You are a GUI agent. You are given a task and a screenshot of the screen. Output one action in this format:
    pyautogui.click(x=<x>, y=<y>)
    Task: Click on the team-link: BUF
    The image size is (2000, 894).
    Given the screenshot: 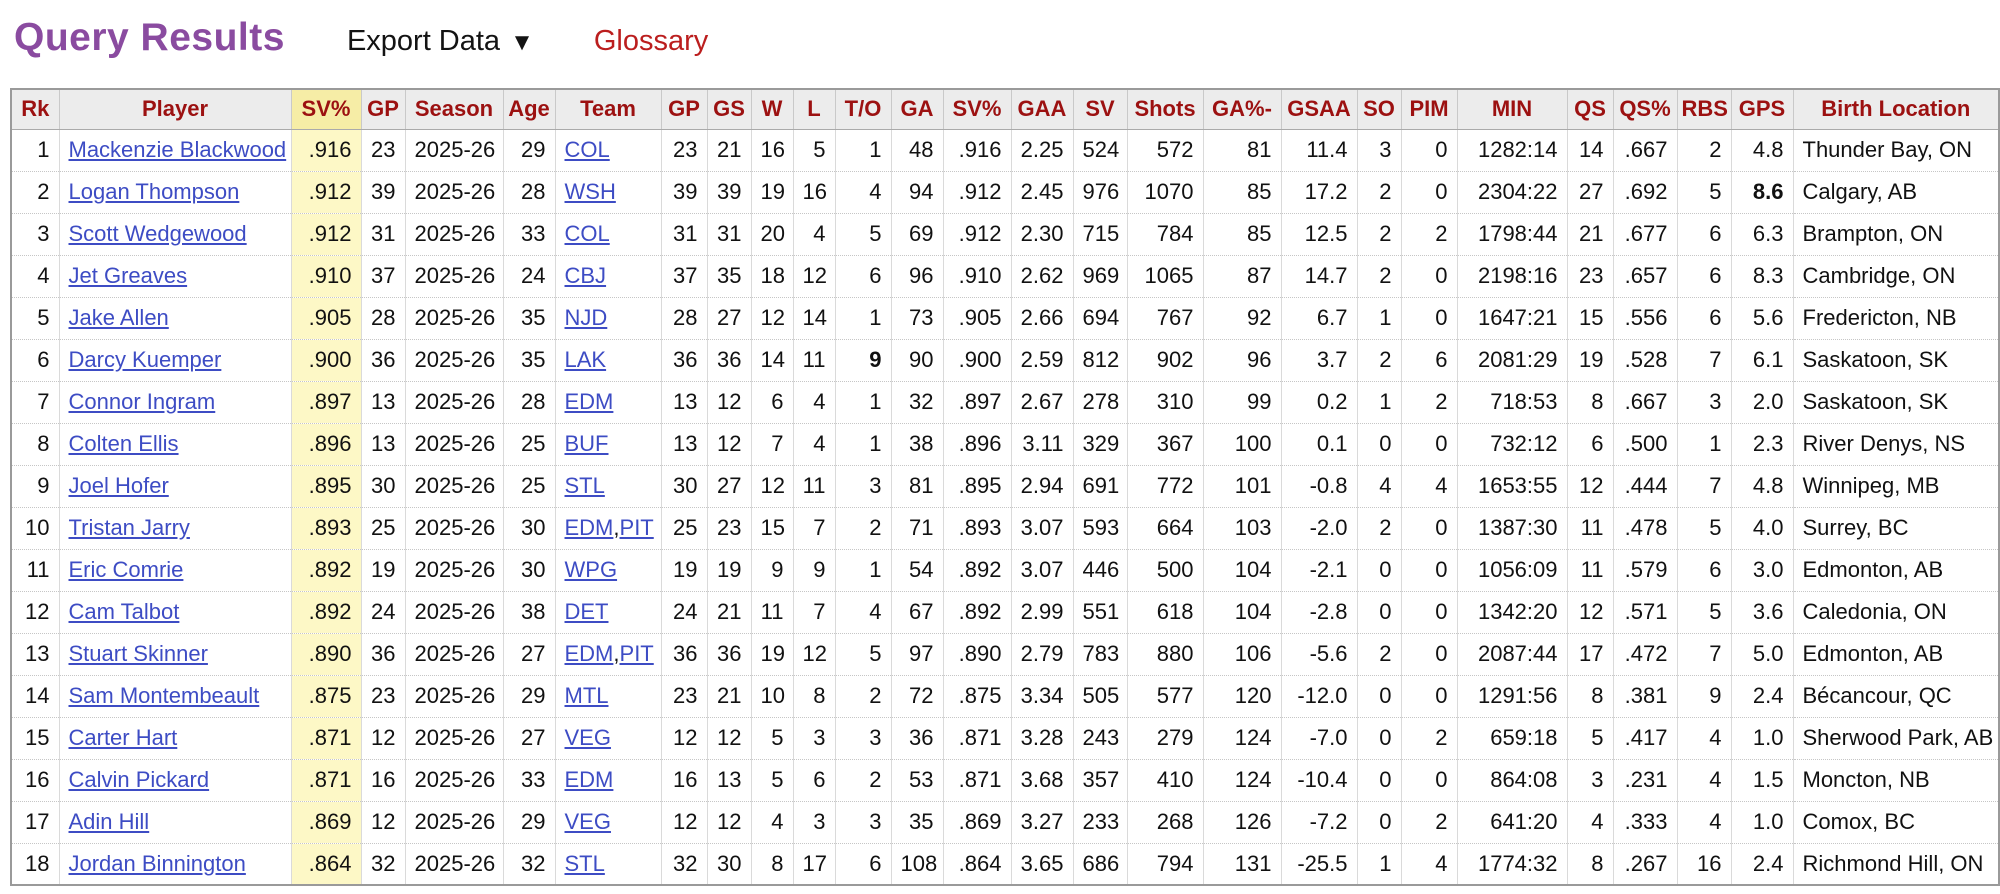 What is the action you would take?
    pyautogui.click(x=586, y=443)
    